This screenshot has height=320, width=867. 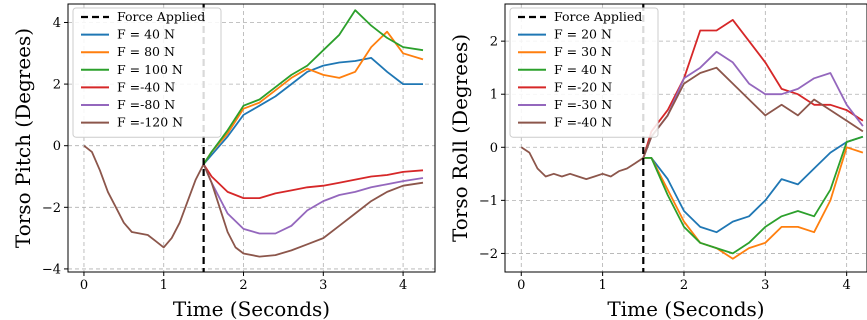 I want to click on y-tick-label: −4, so click(x=51, y=269).